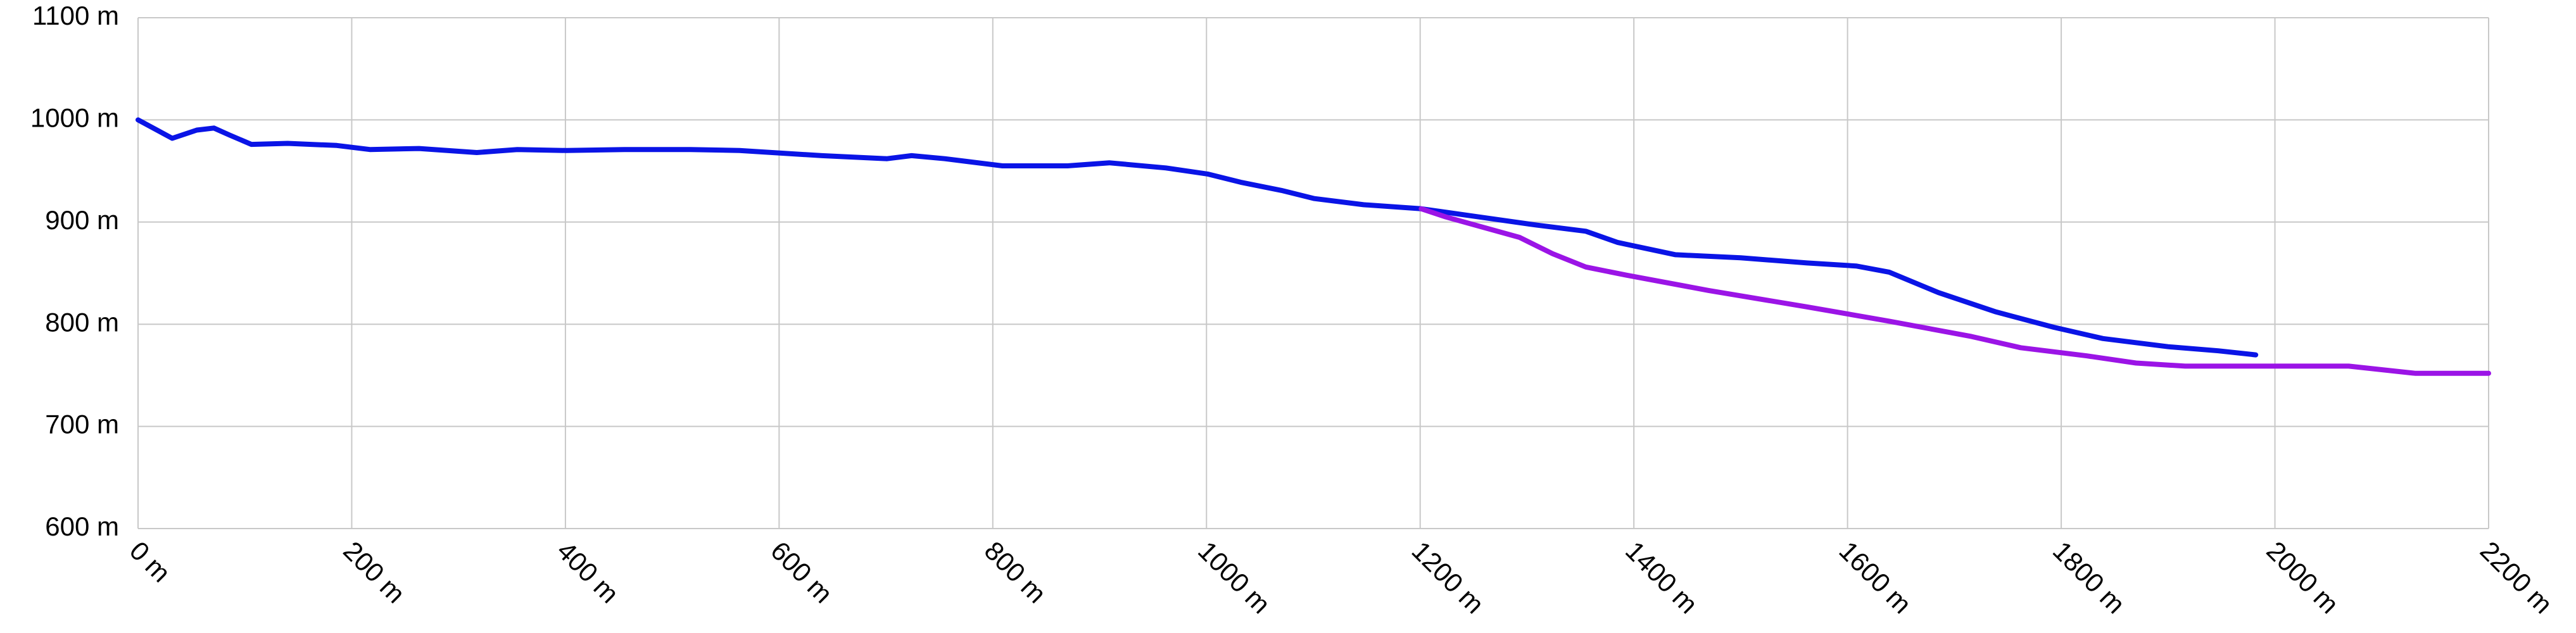 The height and width of the screenshot is (633, 2576). What do you see at coordinates (2302, 577) in the screenshot?
I see `x-tick-label: 2000 m` at bounding box center [2302, 577].